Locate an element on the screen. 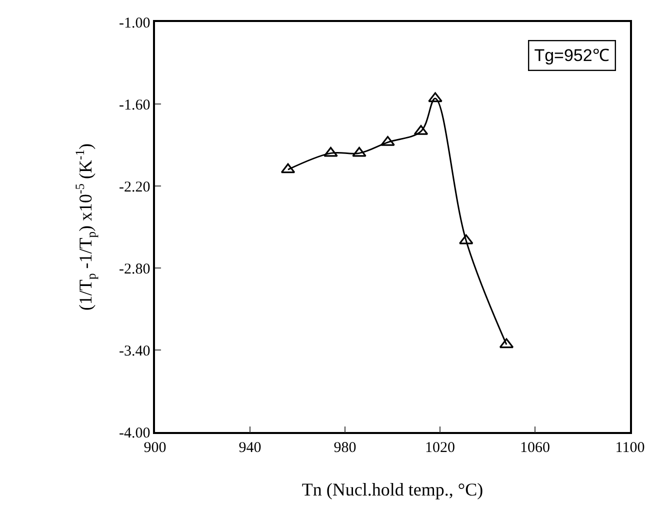  y-tick-label: -2.80 is located at coordinates (134, 269).